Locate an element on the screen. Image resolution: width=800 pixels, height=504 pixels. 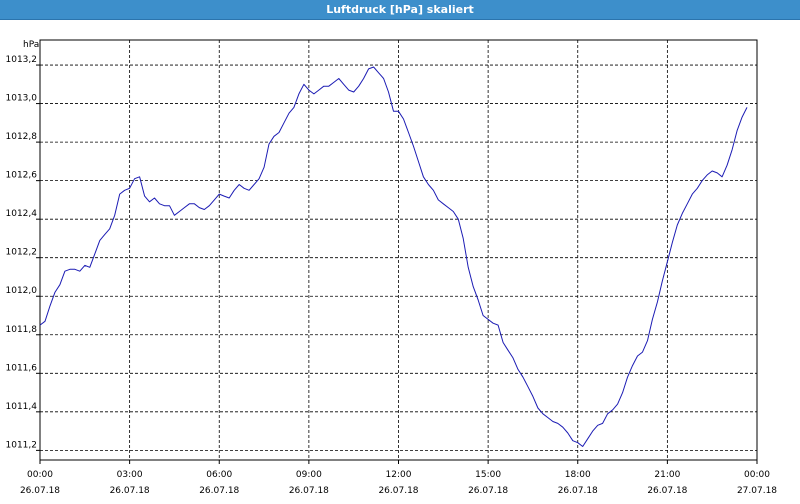
x-tick-label-time: 21:00 is located at coordinates (667, 475).